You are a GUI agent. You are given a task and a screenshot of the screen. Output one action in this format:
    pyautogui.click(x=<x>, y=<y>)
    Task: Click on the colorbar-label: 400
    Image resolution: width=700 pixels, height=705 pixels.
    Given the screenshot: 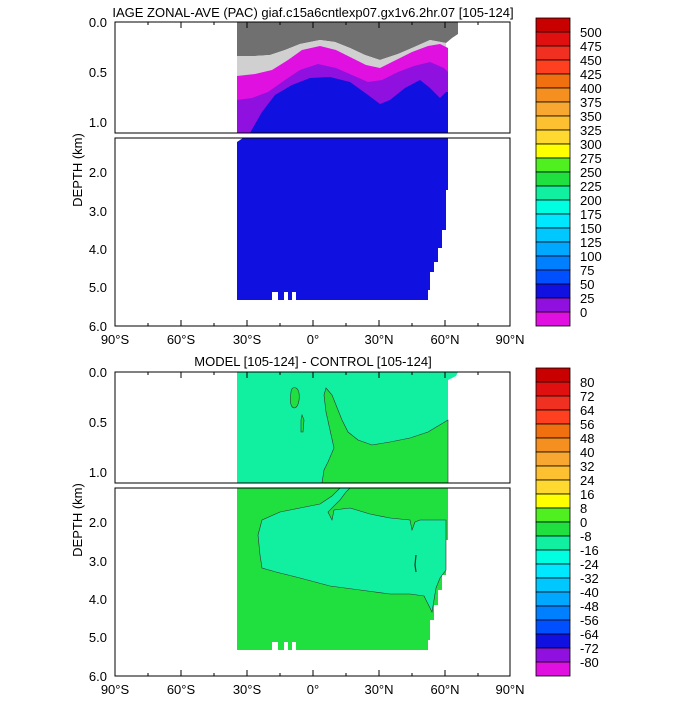 What is the action you would take?
    pyautogui.click(x=591, y=88)
    